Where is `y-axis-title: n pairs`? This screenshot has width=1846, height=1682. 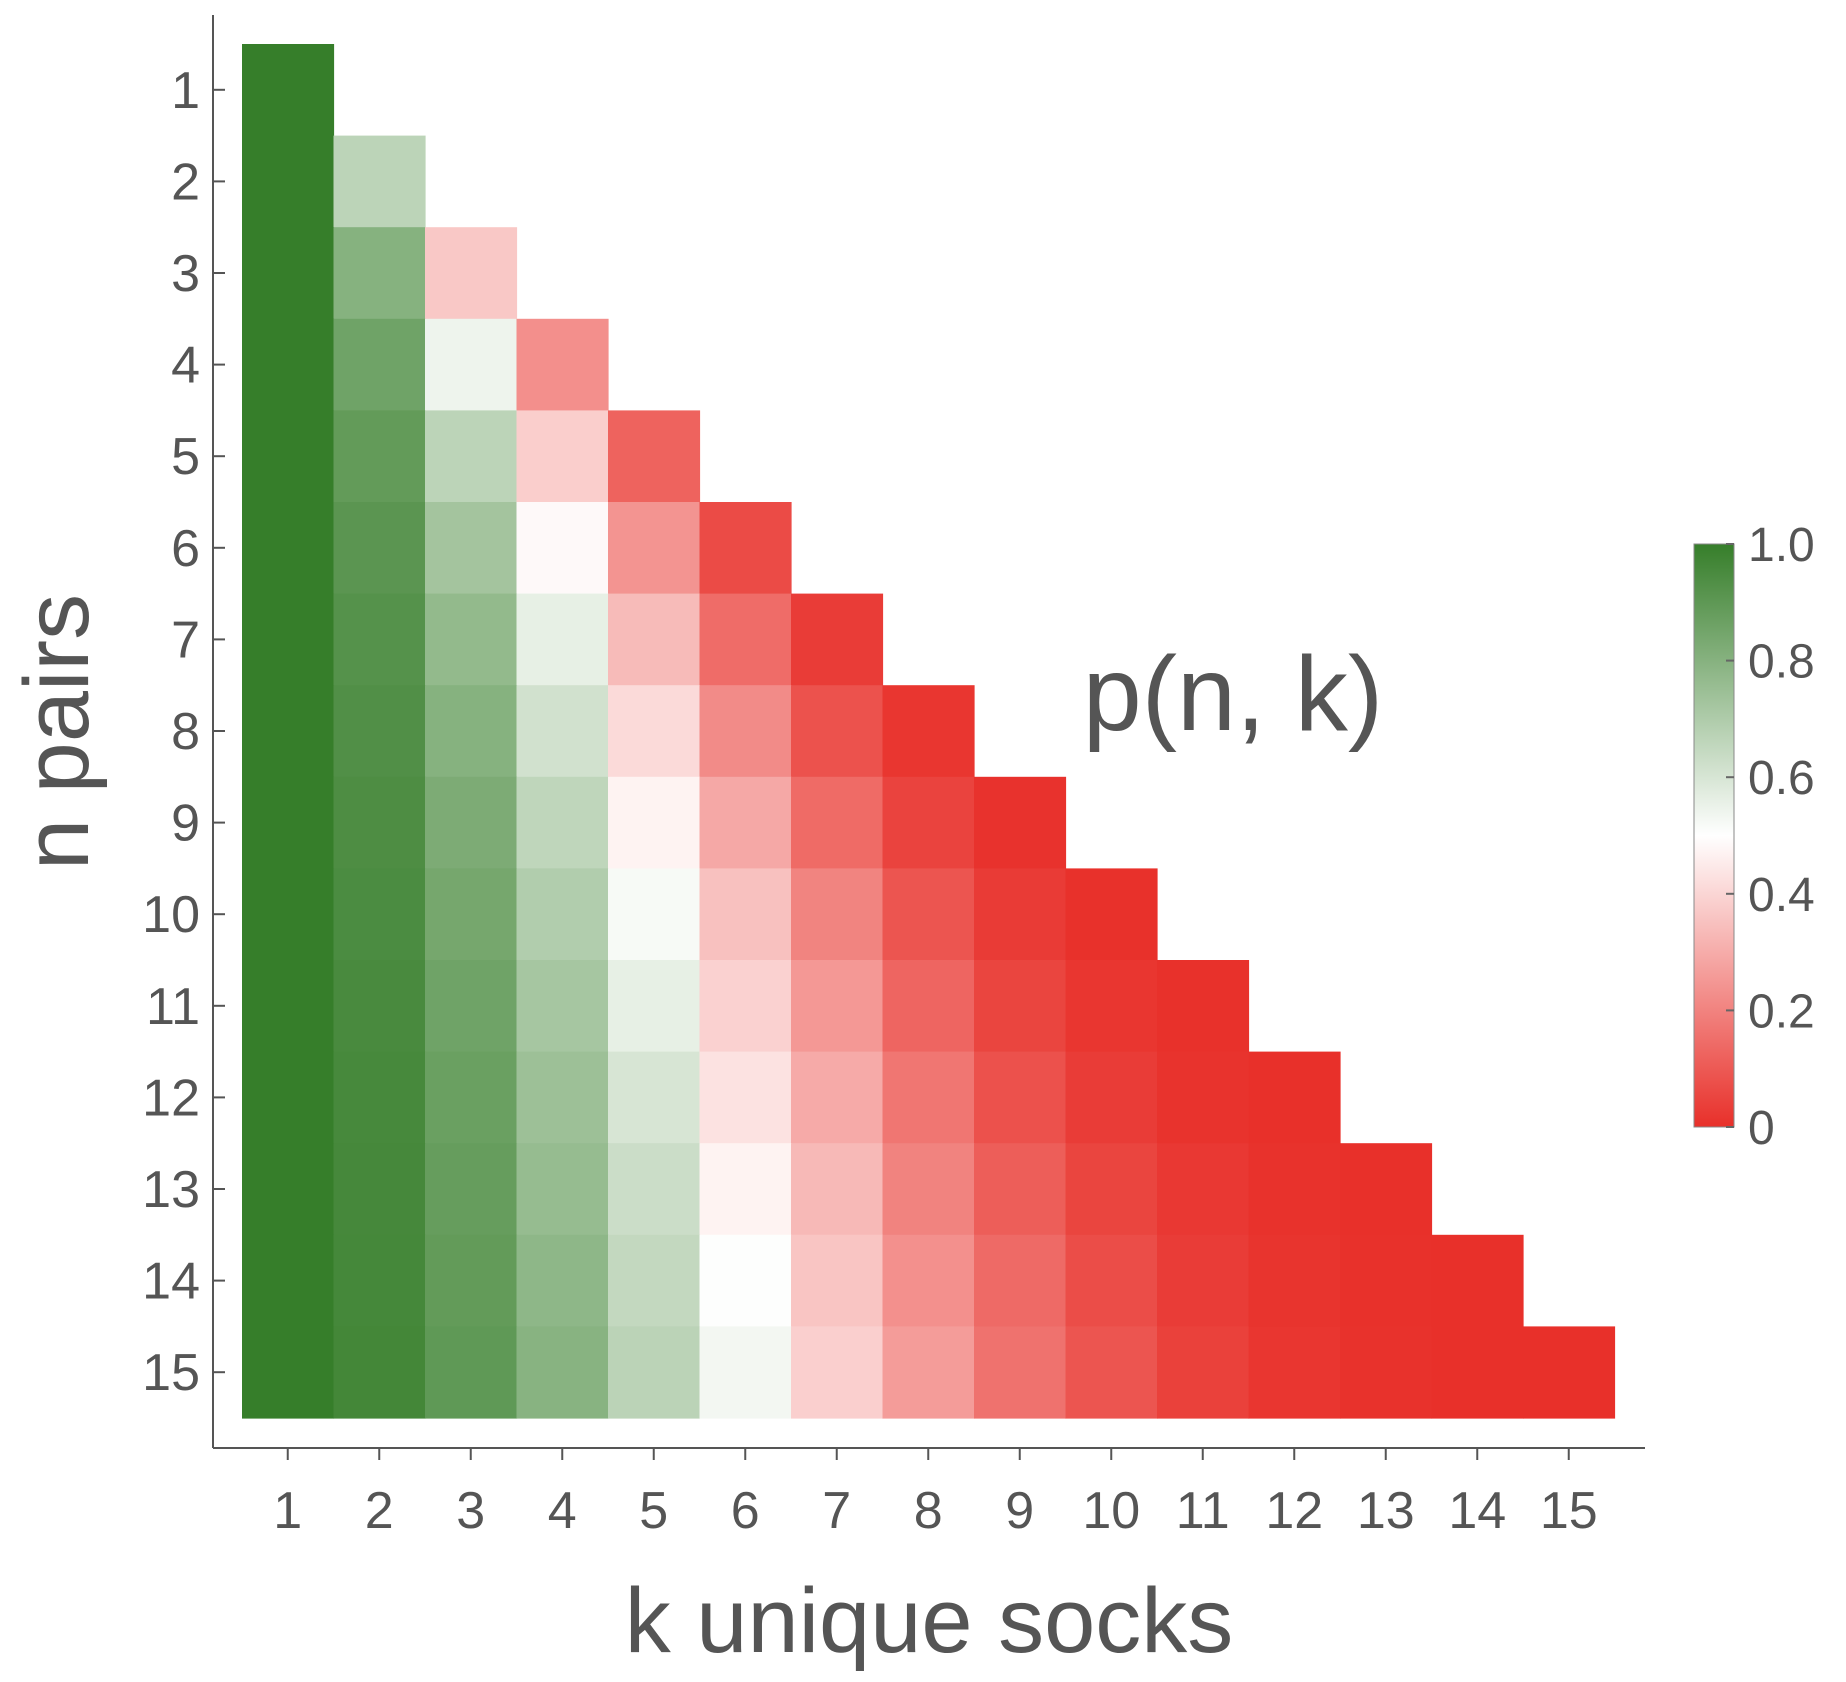 y-axis-title: n pairs is located at coordinates (57, 732).